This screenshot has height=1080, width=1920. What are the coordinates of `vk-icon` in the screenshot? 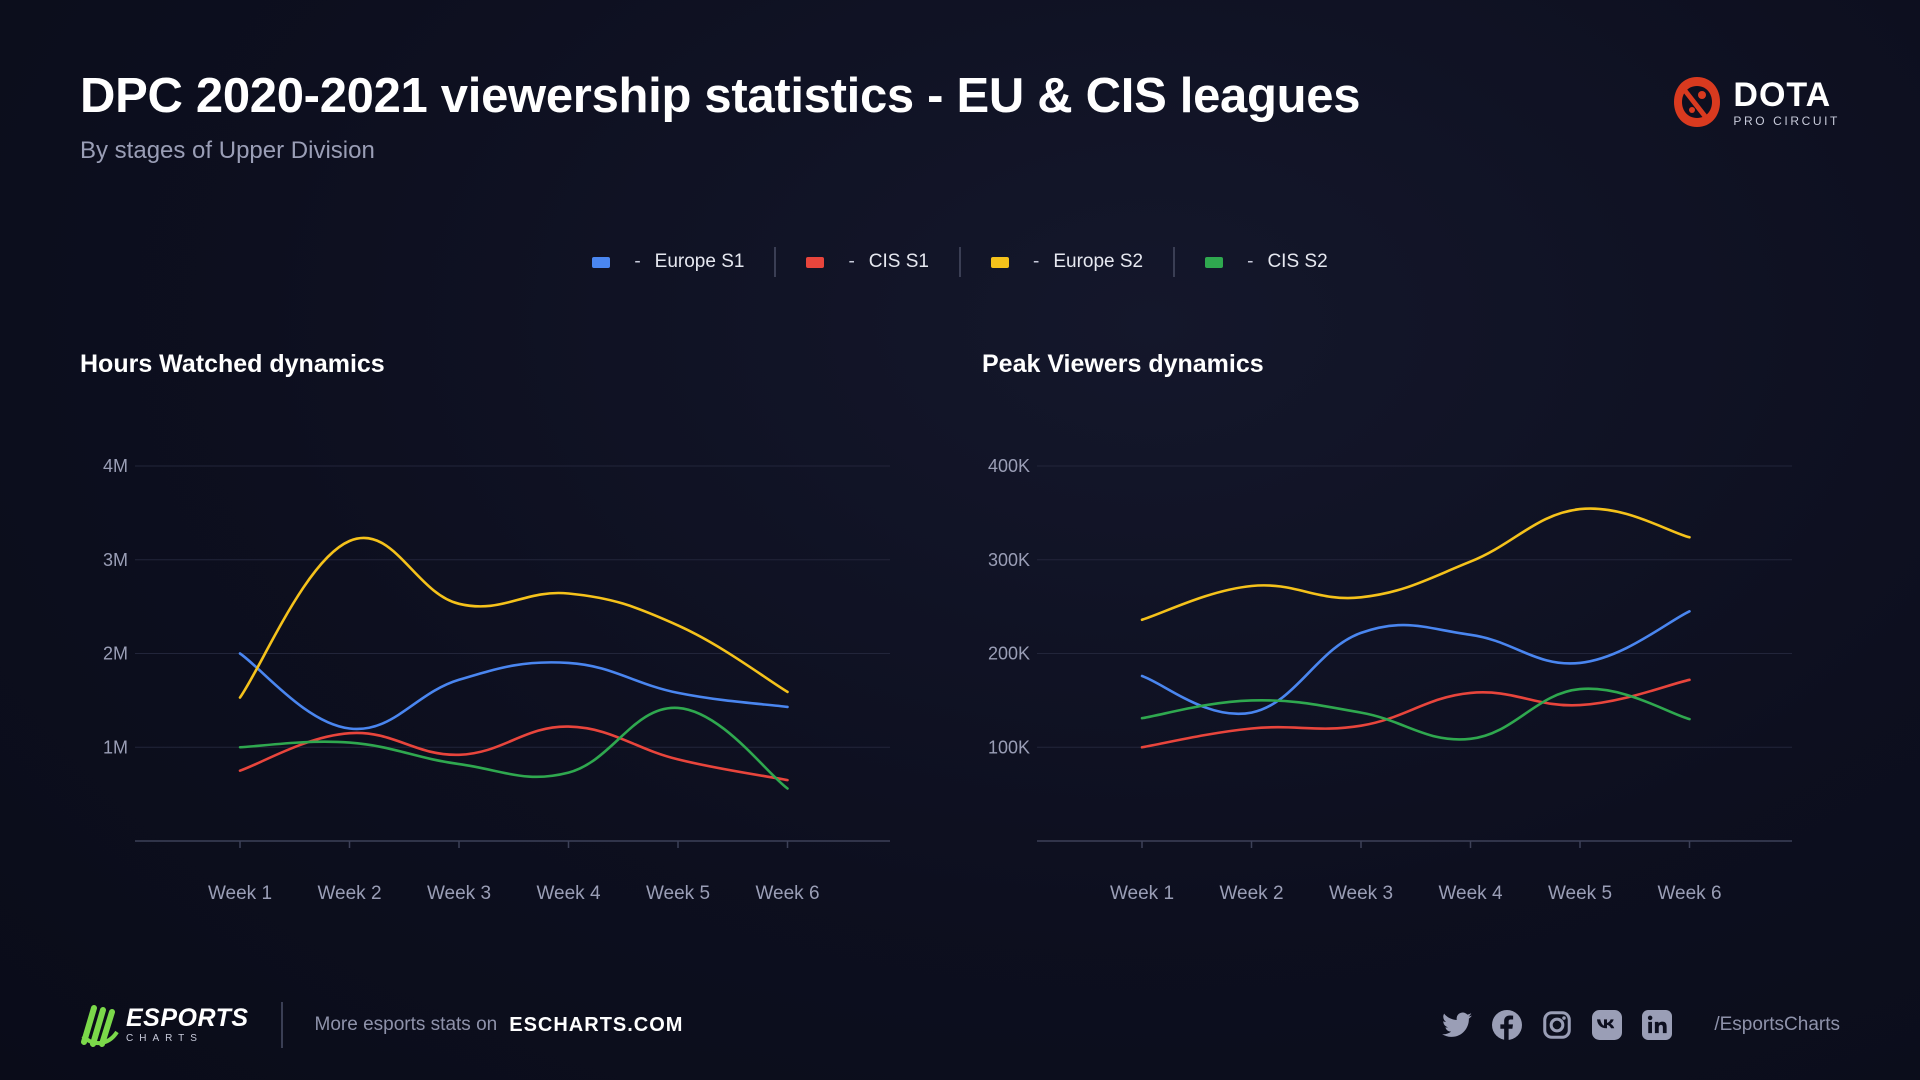 It's located at (1607, 1025).